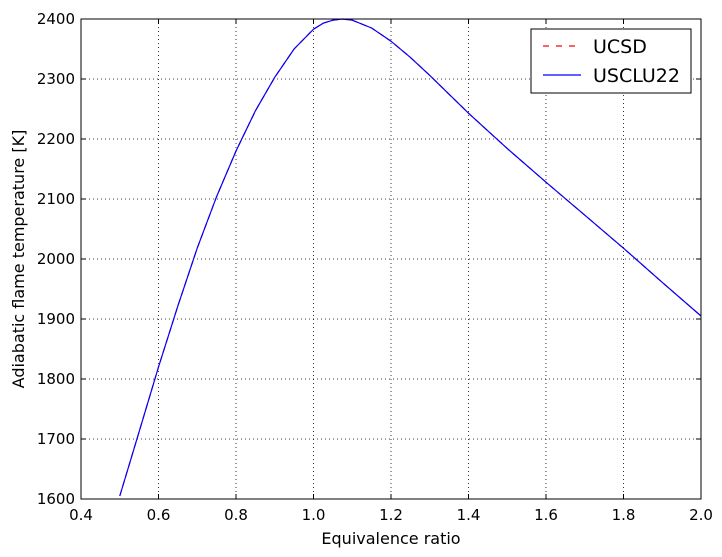 The width and height of the screenshot is (722, 557). I want to click on x-tick-label: 0.6, so click(159, 515).